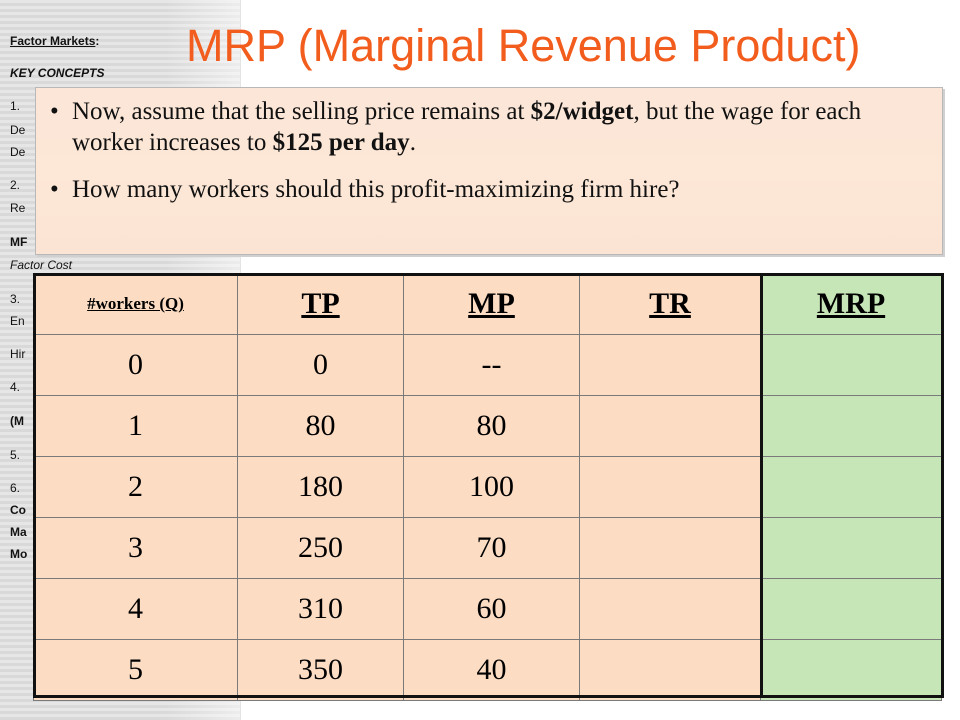  Describe the element at coordinates (18, 354) in the screenshot. I see `sidebar-item-hir: Hir` at that location.